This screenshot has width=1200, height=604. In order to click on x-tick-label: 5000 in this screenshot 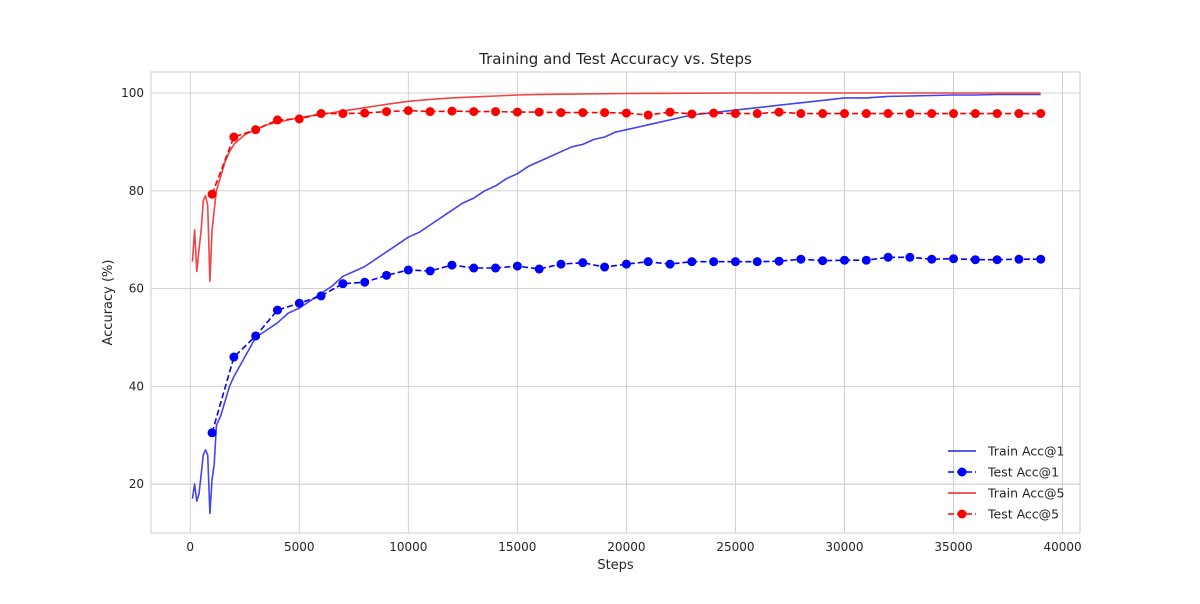, I will do `click(299, 547)`.